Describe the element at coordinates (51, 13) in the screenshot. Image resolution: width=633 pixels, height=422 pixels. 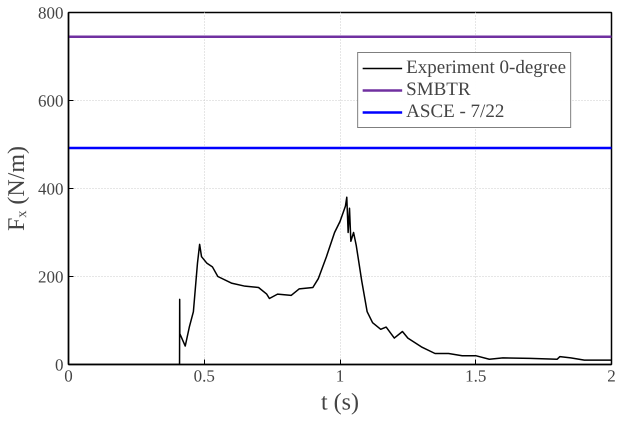
I see `y-tick-label: 800` at that location.